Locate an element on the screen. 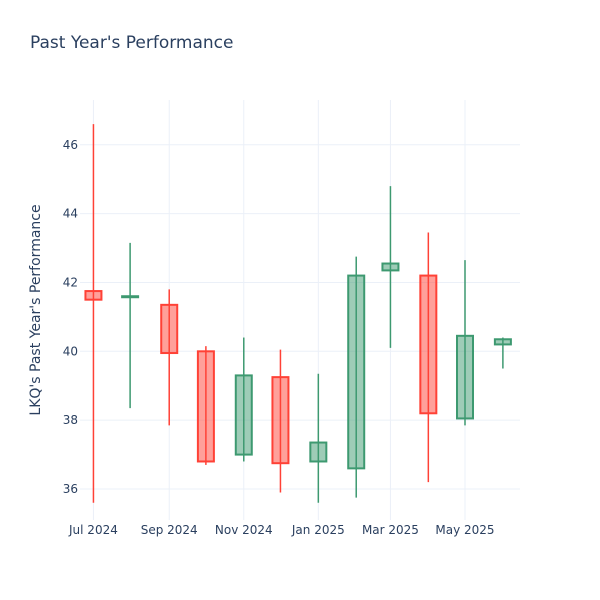  x-tick-label: Mar 2025 is located at coordinates (390, 530).